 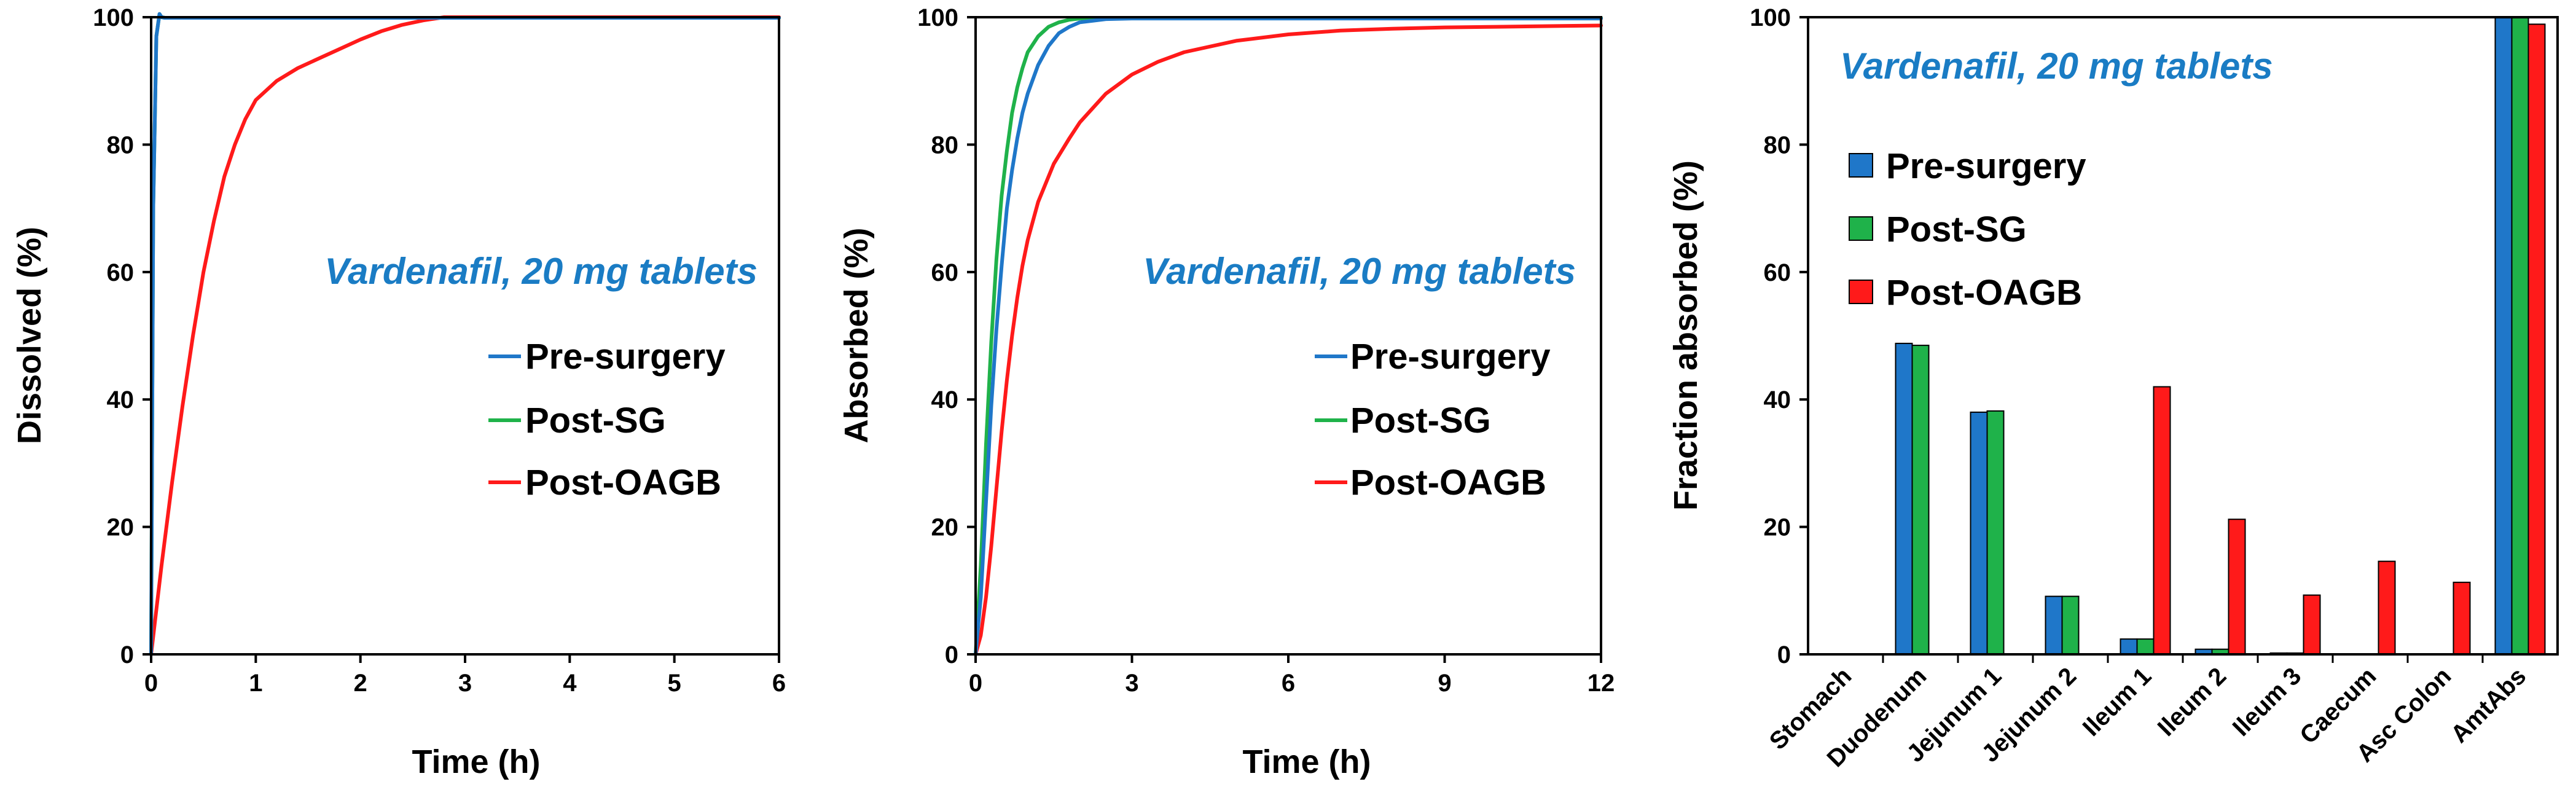 What do you see at coordinates (1784, 654) in the screenshot?
I see `fraction-y-tick-label: 0` at bounding box center [1784, 654].